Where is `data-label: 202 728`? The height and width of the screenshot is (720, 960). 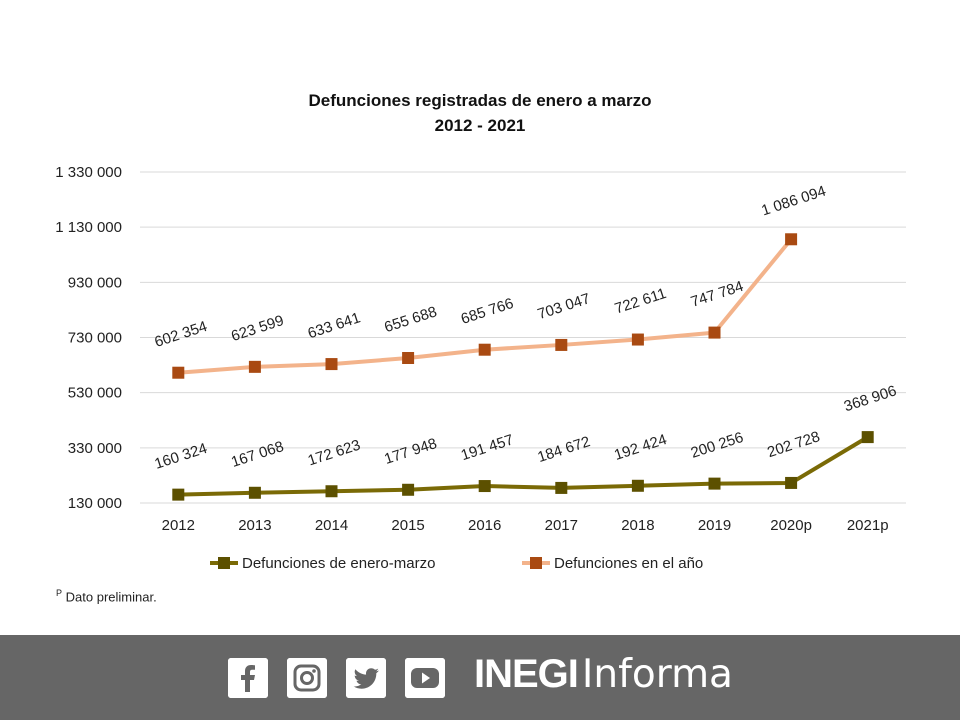
data-label: 202 728 is located at coordinates (793, 444).